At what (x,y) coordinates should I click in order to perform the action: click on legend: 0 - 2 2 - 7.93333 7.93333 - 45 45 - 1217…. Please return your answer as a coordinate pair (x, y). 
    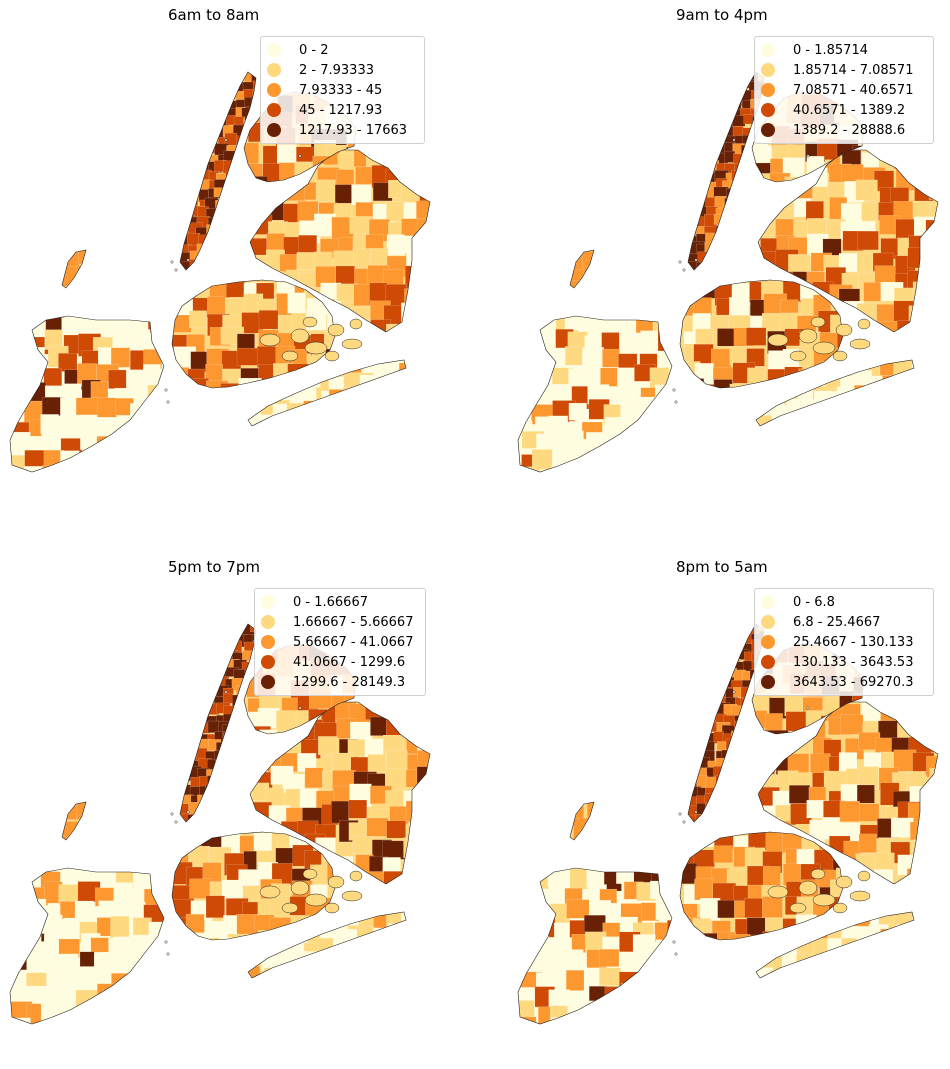
    Looking at the image, I should click on (342, 90).